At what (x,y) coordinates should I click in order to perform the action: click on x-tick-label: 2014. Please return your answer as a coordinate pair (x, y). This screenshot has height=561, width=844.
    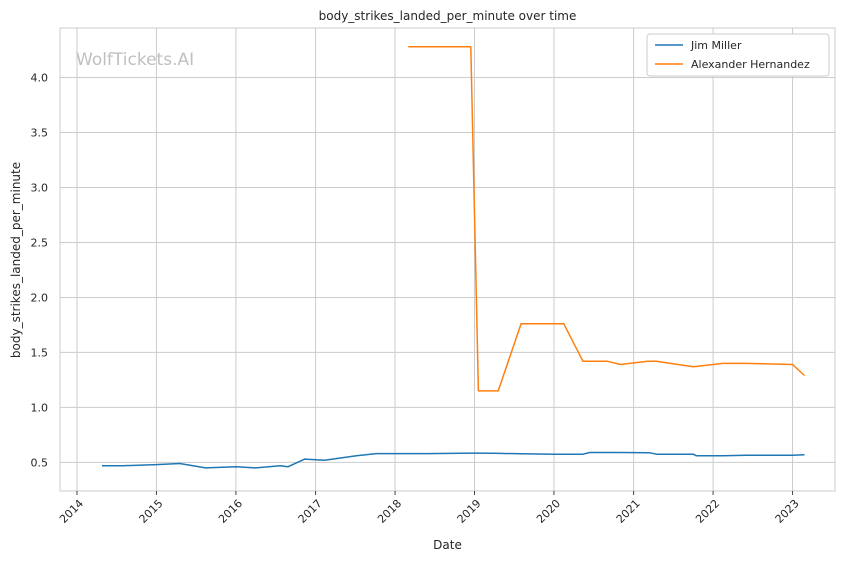
    Looking at the image, I should click on (71, 511).